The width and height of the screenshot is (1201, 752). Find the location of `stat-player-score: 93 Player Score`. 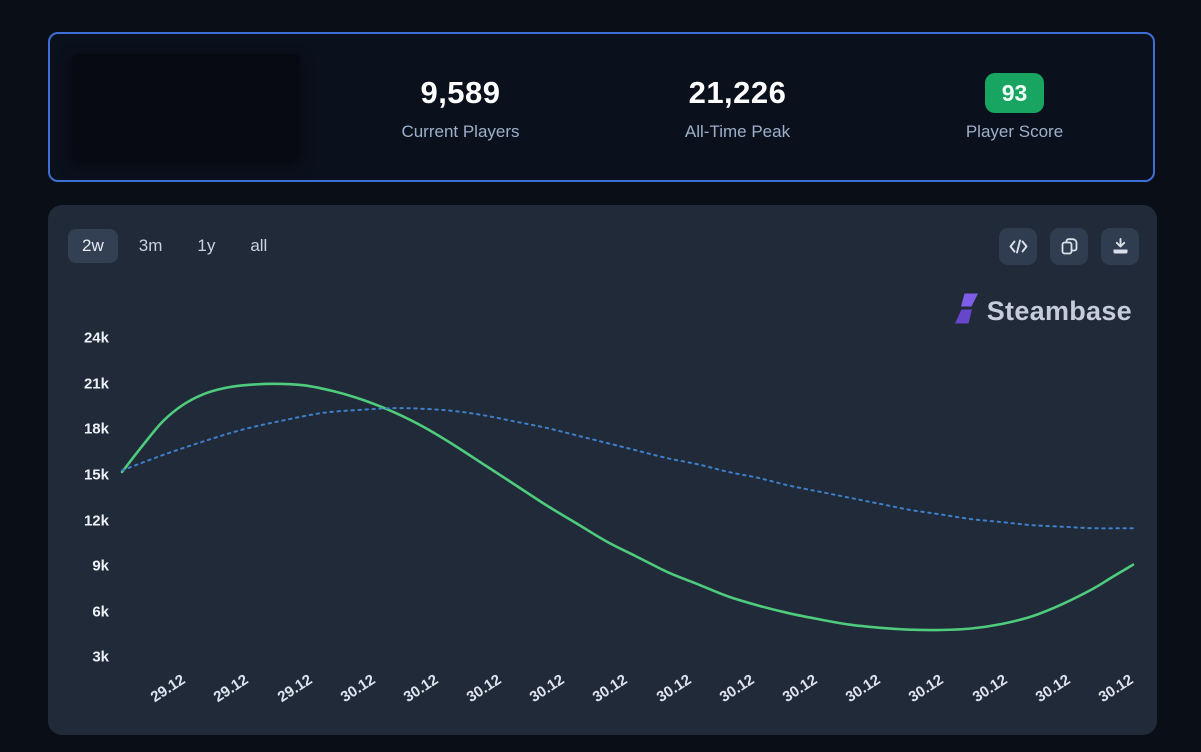

stat-player-score: 93 Player Score is located at coordinates (1014, 107).